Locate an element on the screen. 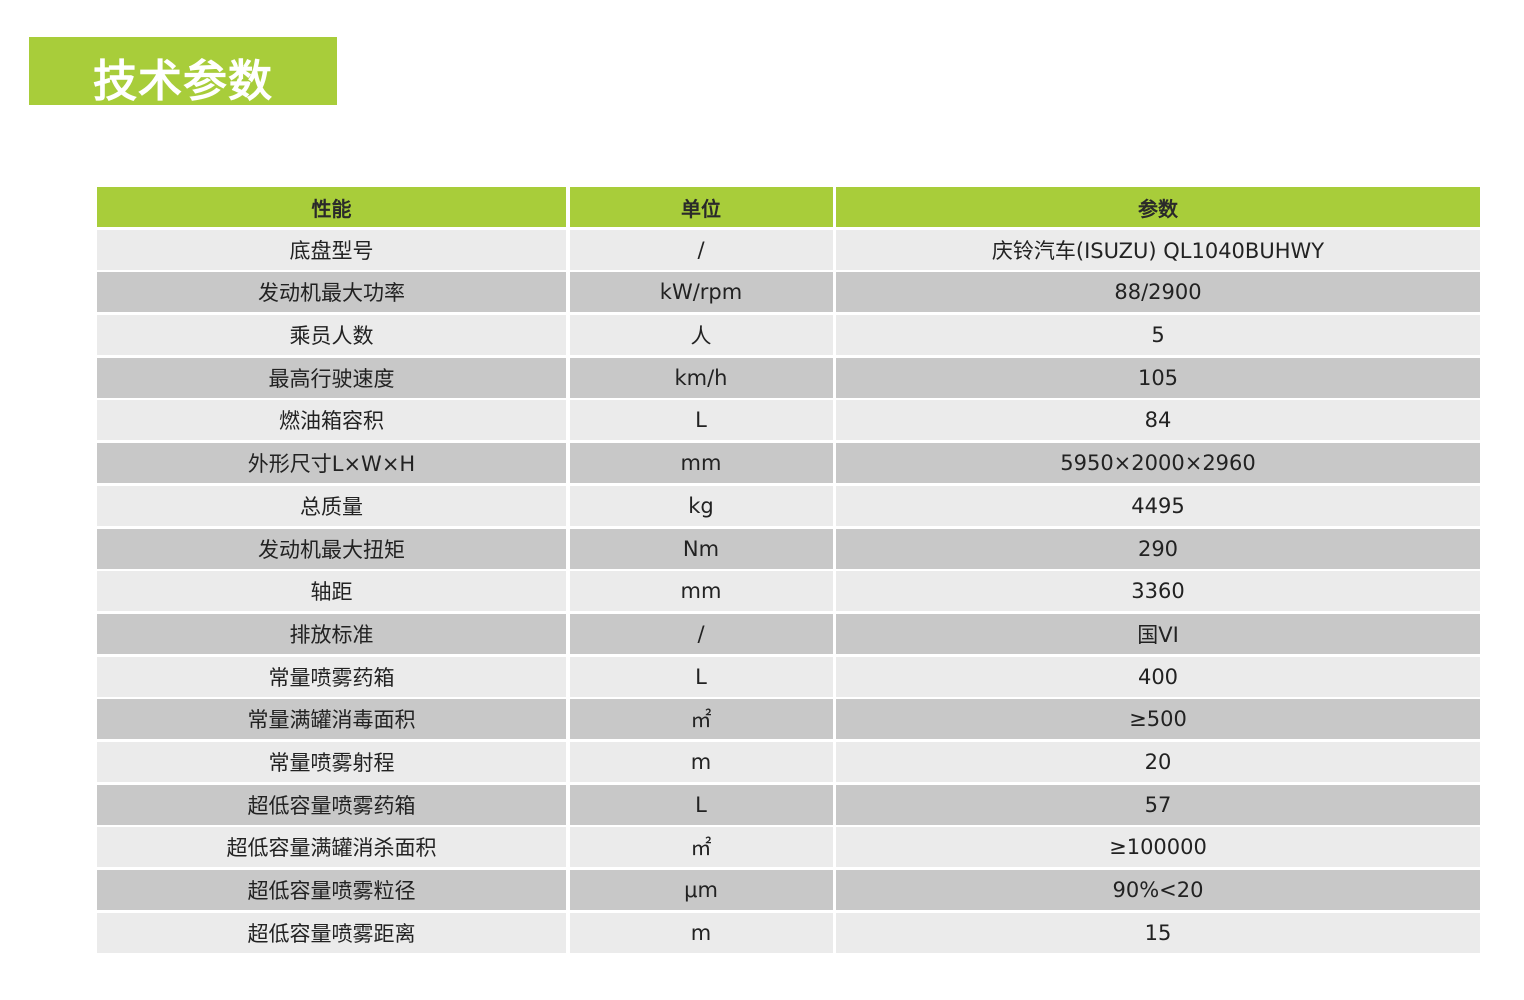 The width and height of the screenshot is (1524, 1000). parameter-cell: 3360 is located at coordinates (1158, 591).